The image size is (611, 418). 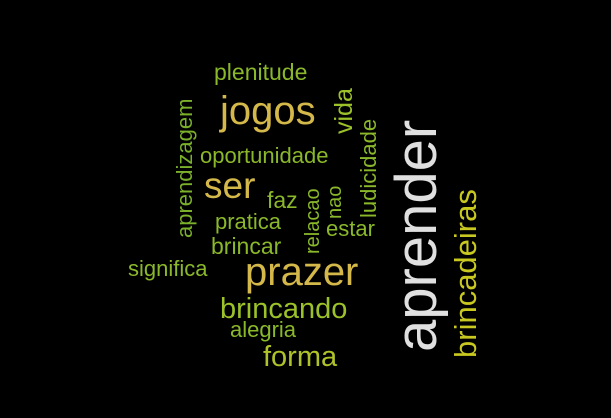 I want to click on word-jogos: jogos, so click(x=268, y=111).